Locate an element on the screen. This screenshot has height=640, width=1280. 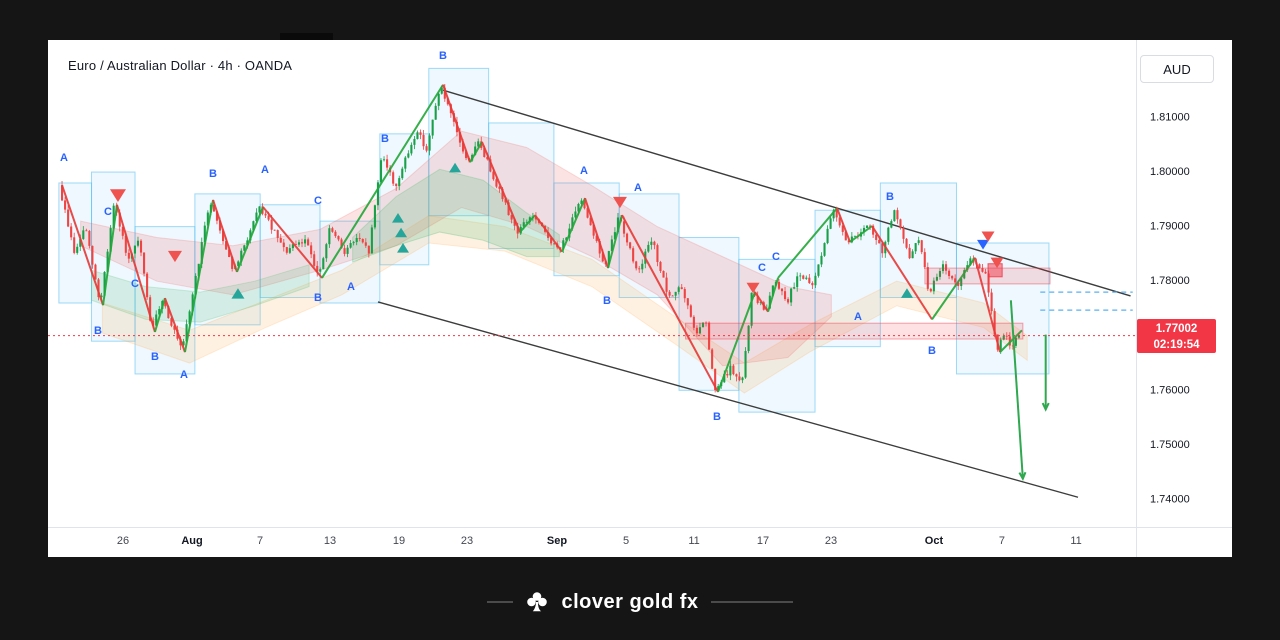
footer-line-left is located at coordinates (500, 602).